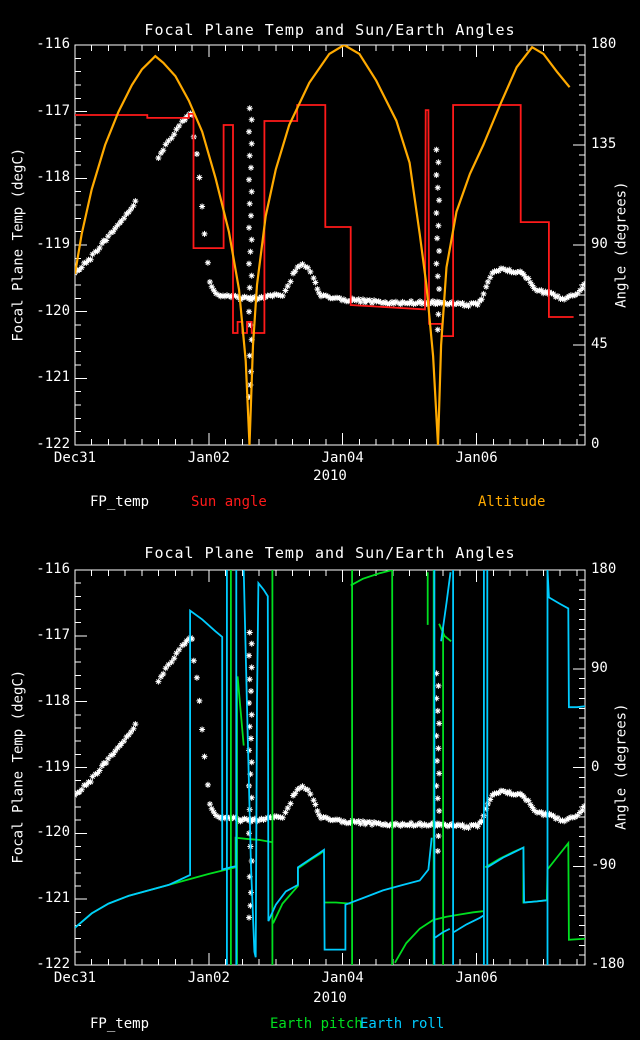 The width and height of the screenshot is (640, 1040). Describe the element at coordinates (53, 377) in the screenshot. I see `chart1-ytick-left--121: -121` at that location.